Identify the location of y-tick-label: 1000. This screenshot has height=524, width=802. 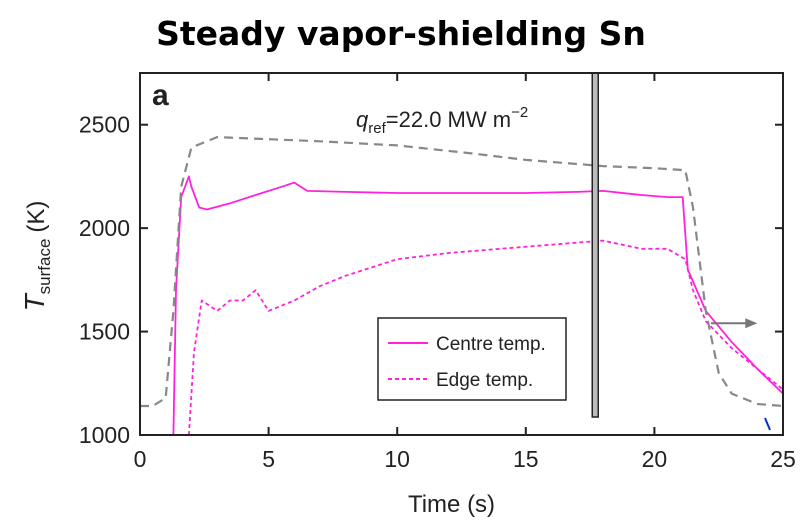
(104, 435).